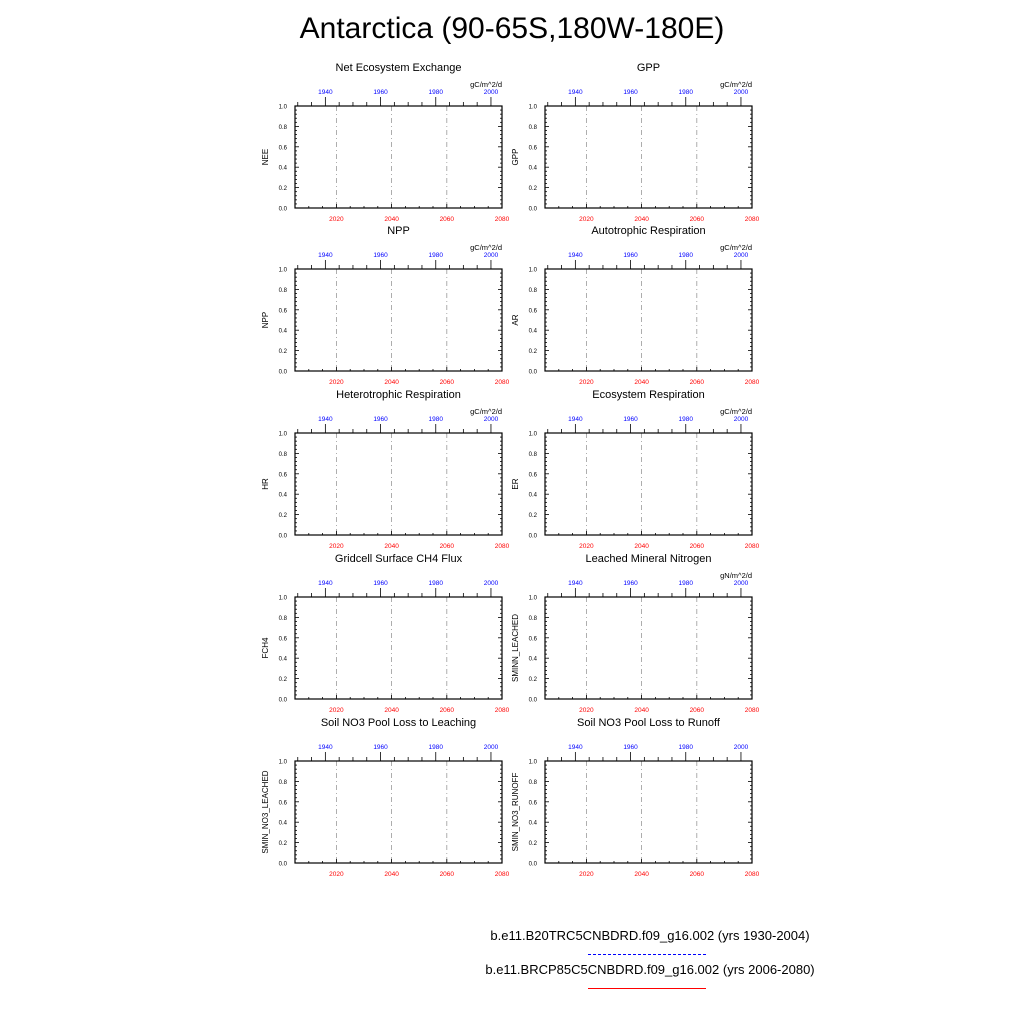  I want to click on panel-title: Soil NO3 Pool Loss to Leaching, so click(398, 723).